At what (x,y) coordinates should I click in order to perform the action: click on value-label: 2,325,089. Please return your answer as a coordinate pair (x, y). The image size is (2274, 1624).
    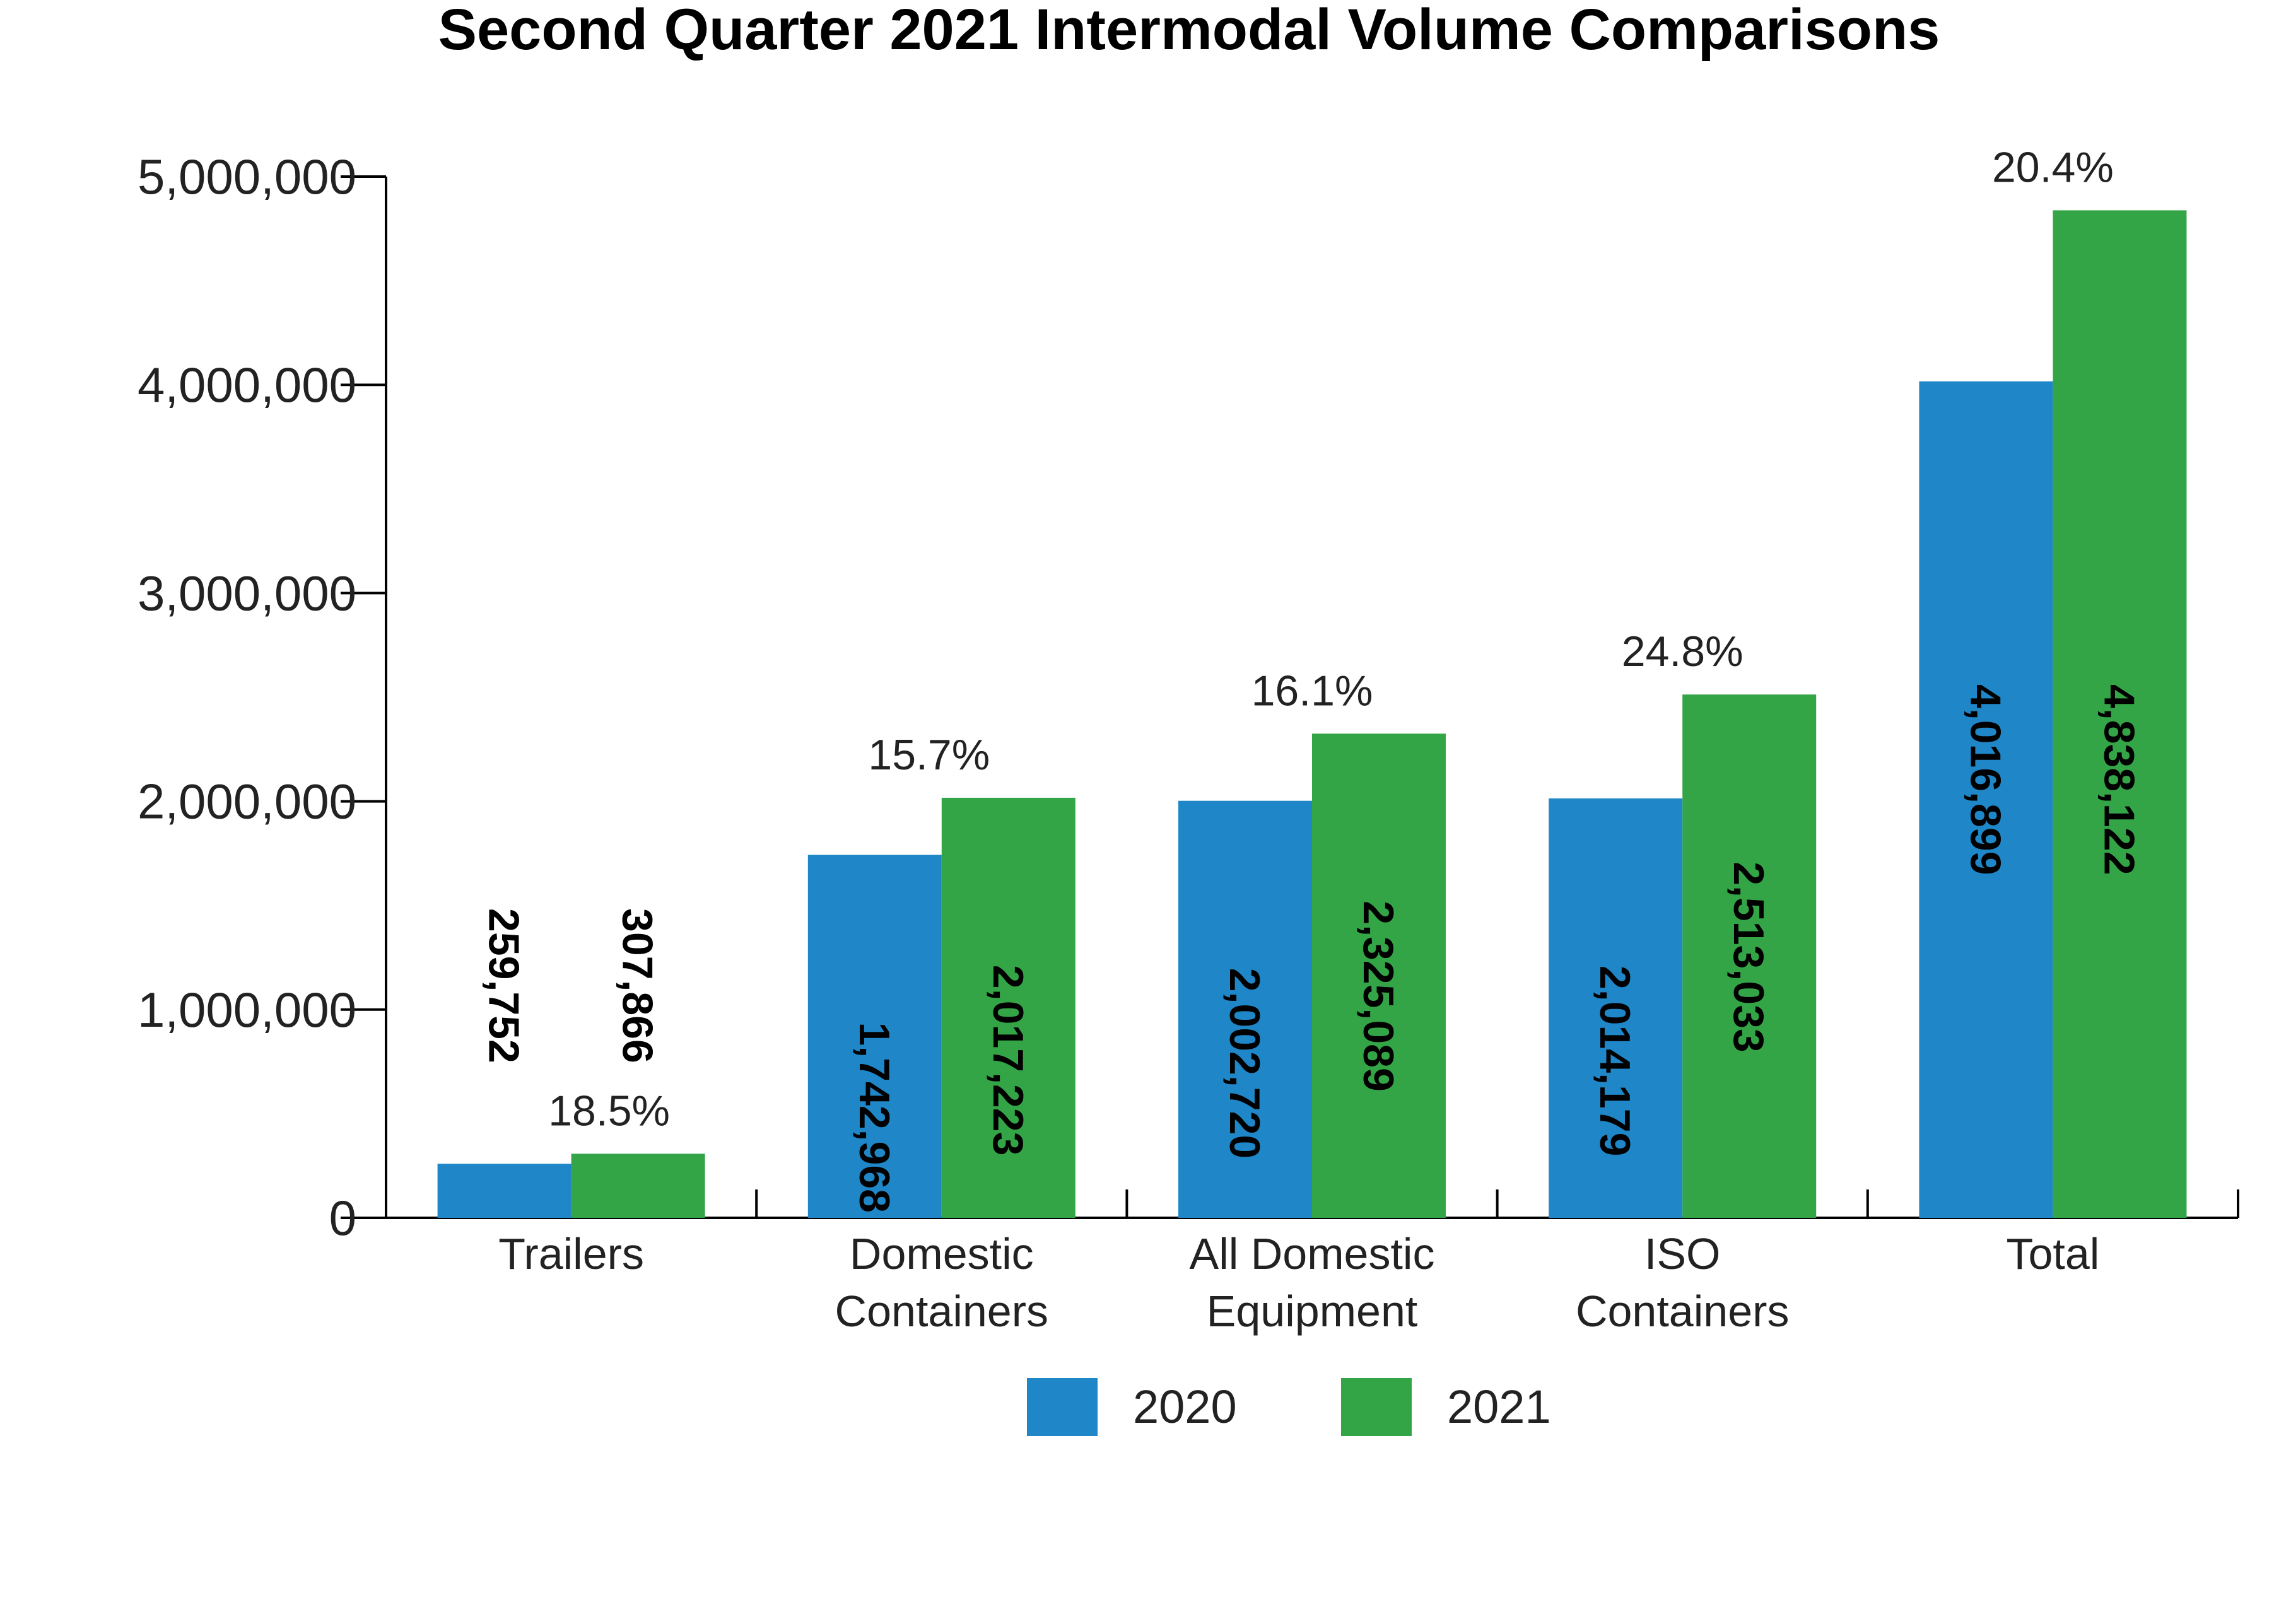
    Looking at the image, I should click on (1378, 997).